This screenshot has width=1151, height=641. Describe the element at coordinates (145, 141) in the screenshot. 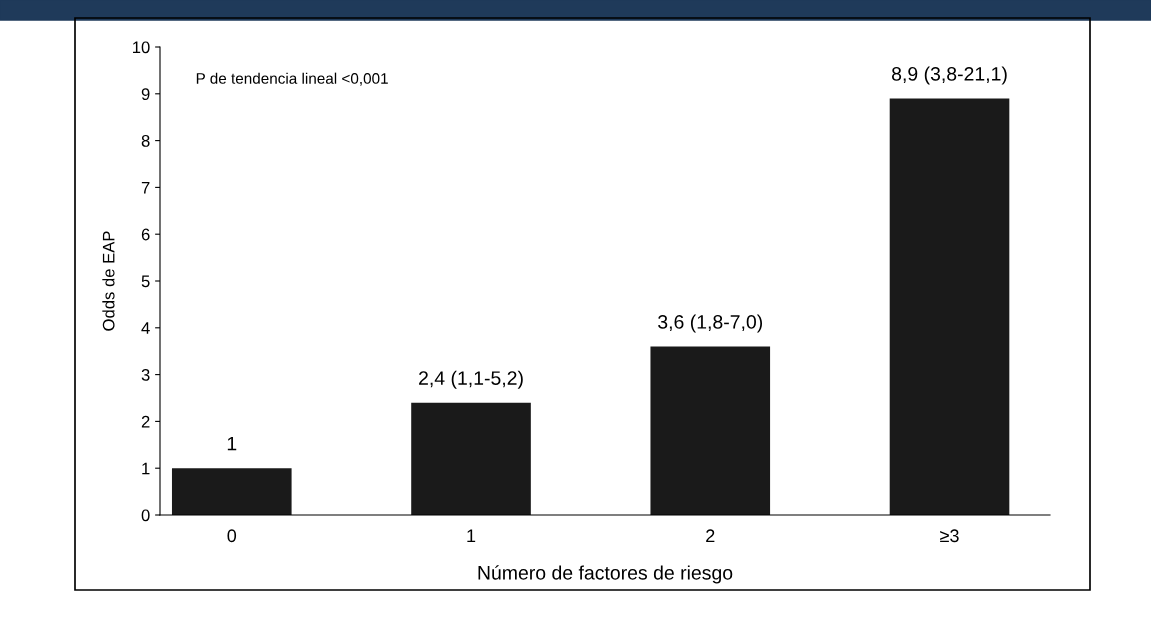

I see `y-tick-label: 8` at that location.